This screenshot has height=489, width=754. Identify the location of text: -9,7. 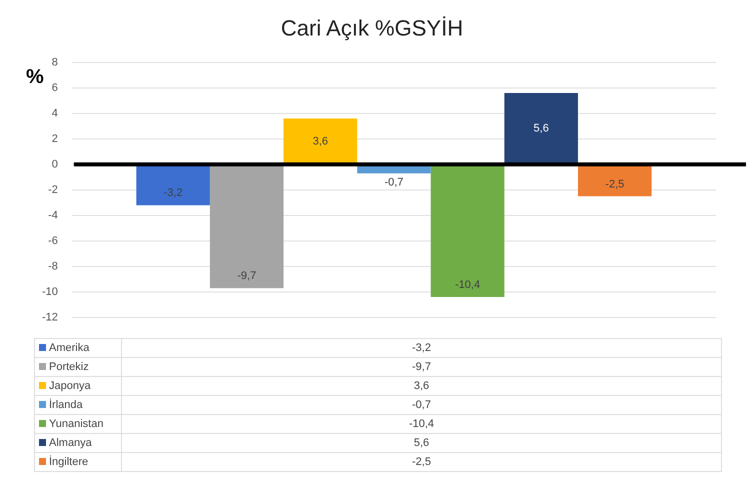
(421, 367).